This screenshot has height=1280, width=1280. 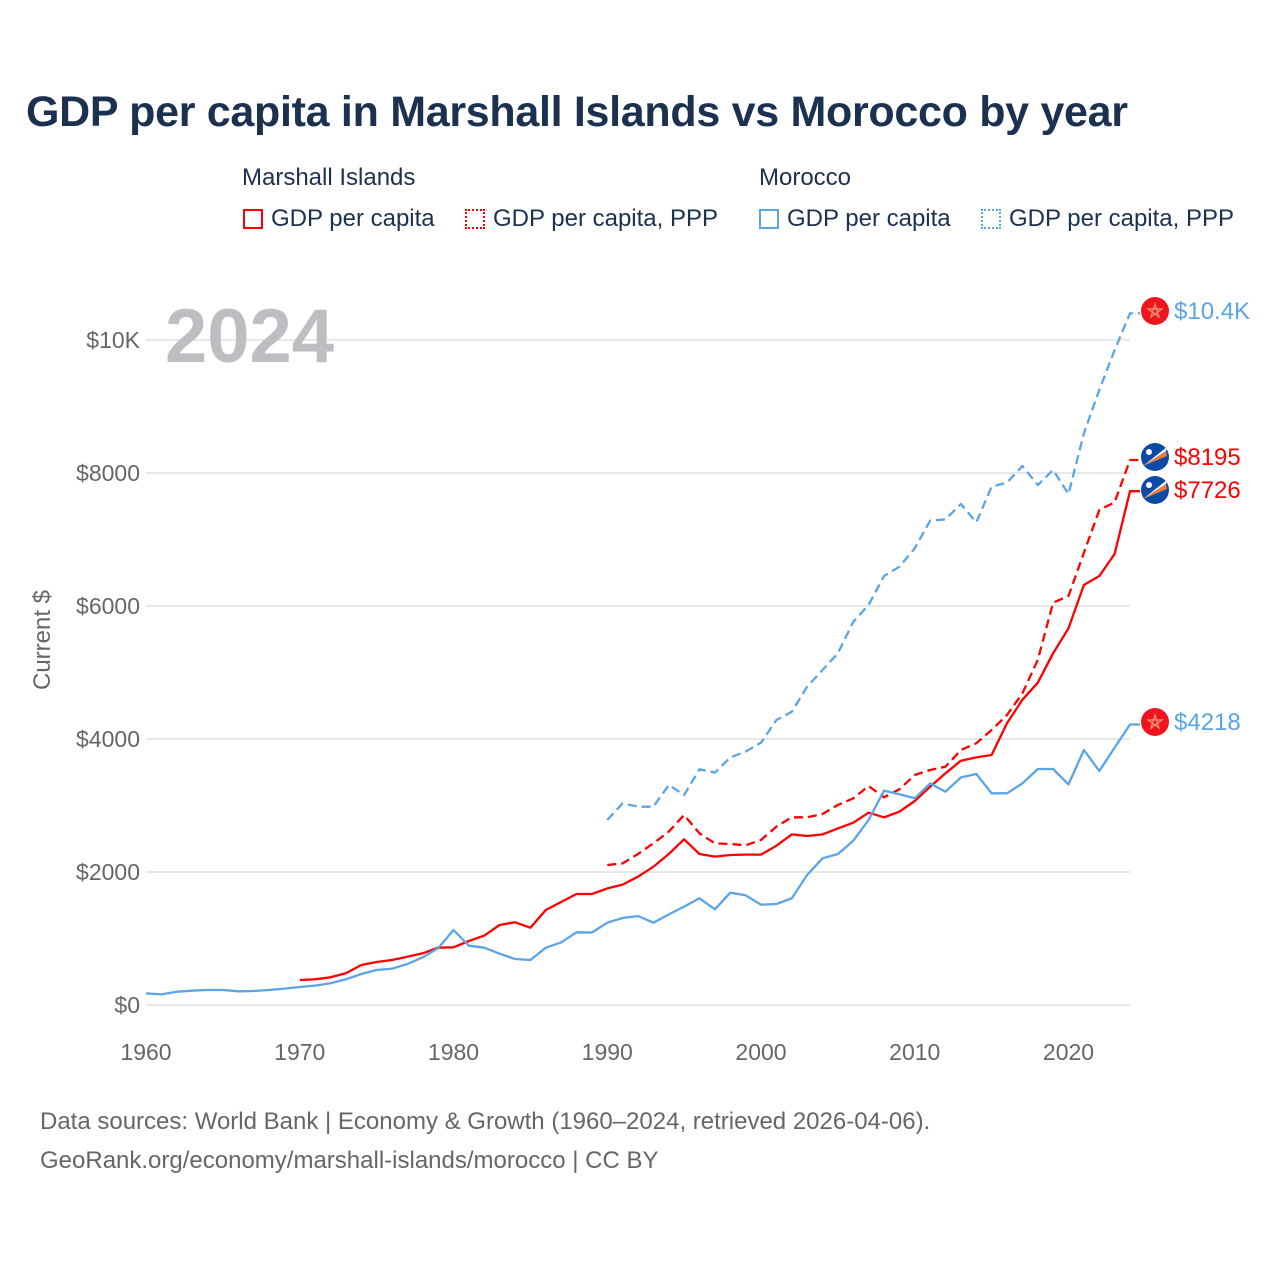 What do you see at coordinates (760, 1052) in the screenshot?
I see `x-tick-label: 2000` at bounding box center [760, 1052].